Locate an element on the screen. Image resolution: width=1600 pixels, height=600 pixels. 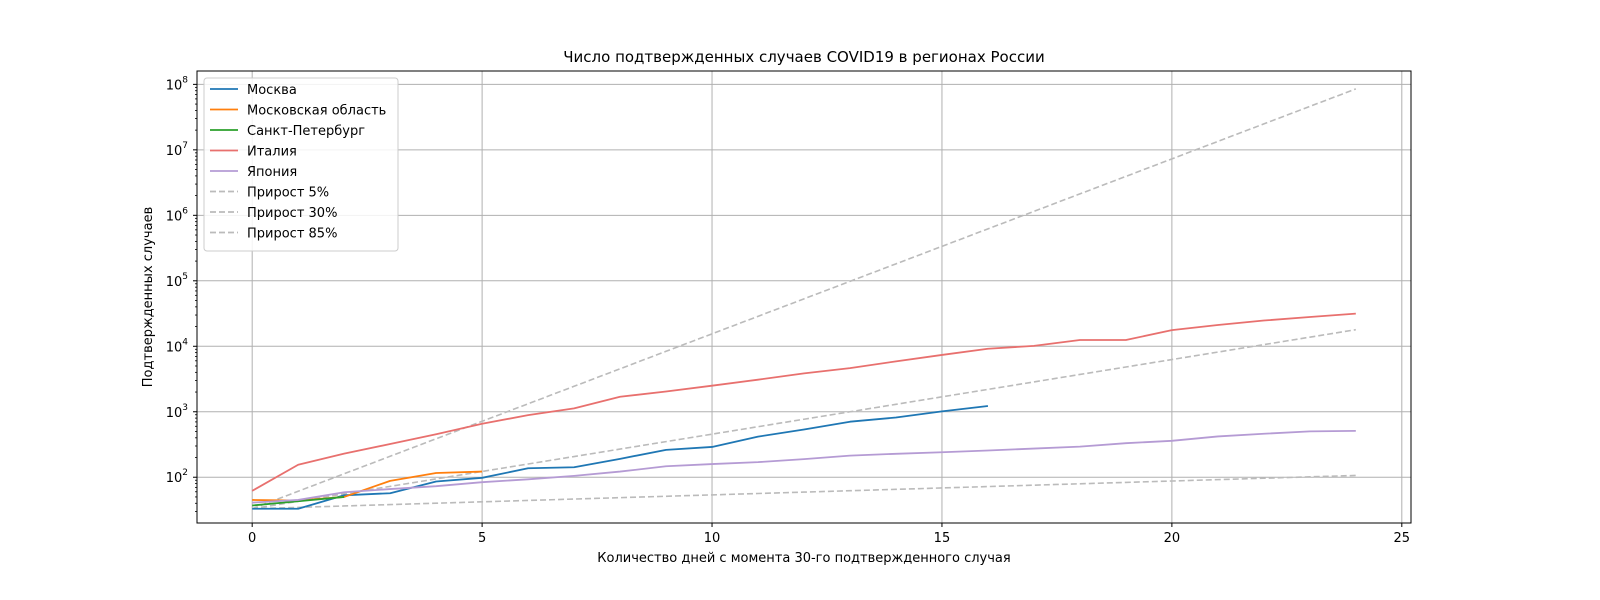
legend-label: Прирост 30% is located at coordinates (292, 213).